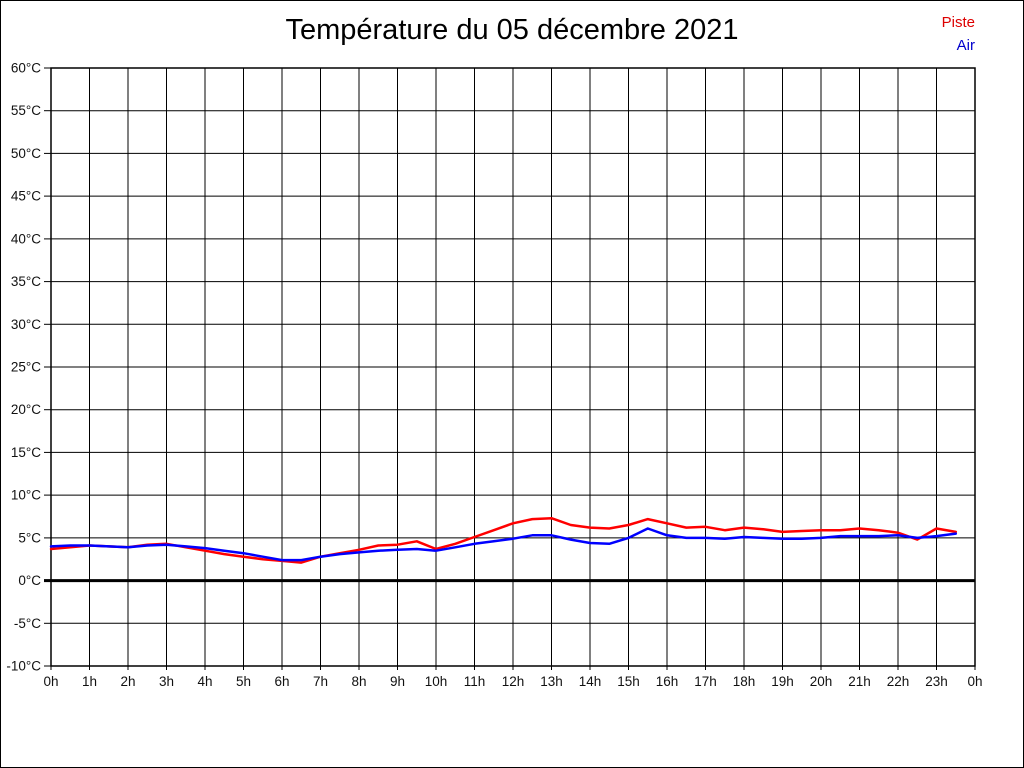  What do you see at coordinates (26, 196) in the screenshot?
I see `y-tick-label: 45°C` at bounding box center [26, 196].